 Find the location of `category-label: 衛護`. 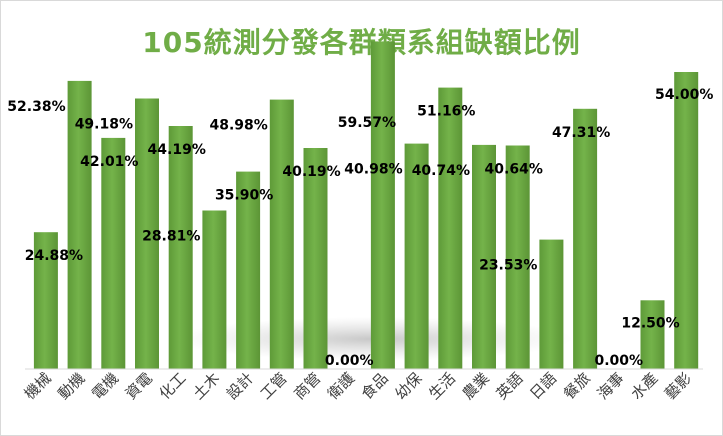

category-label: 衛護 is located at coordinates (341, 386).